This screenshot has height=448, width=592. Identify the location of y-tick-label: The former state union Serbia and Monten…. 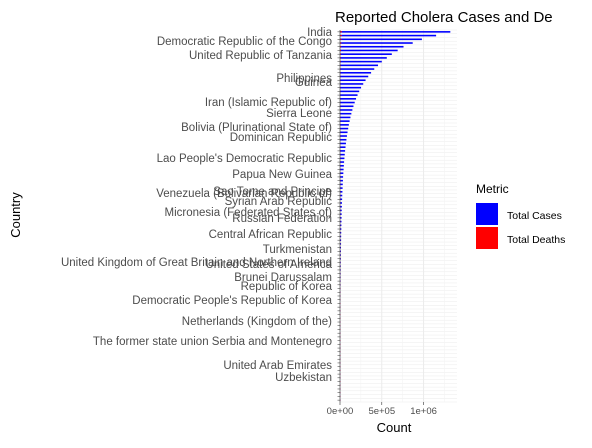
(212, 342).